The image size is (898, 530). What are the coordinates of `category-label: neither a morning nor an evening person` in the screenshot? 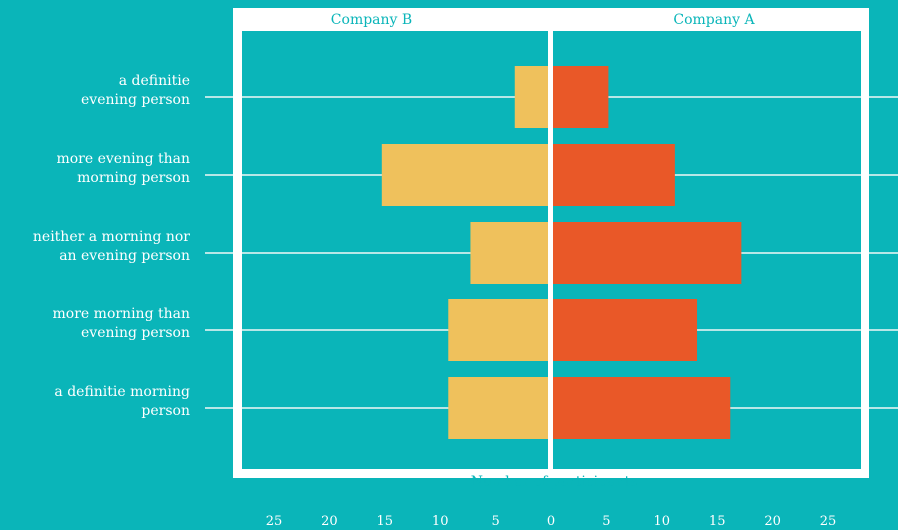 It's located at (111, 246).